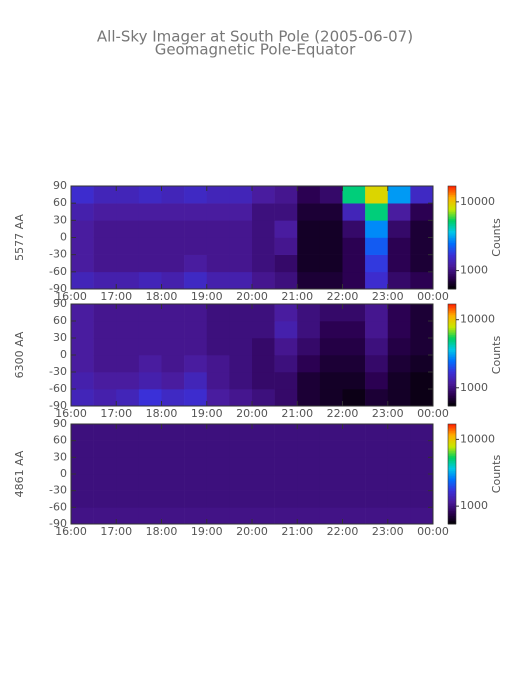 The height and width of the screenshot is (680, 510). What do you see at coordinates (19, 473) in the screenshot?
I see `y-axis-label: 4861 AA` at bounding box center [19, 473].